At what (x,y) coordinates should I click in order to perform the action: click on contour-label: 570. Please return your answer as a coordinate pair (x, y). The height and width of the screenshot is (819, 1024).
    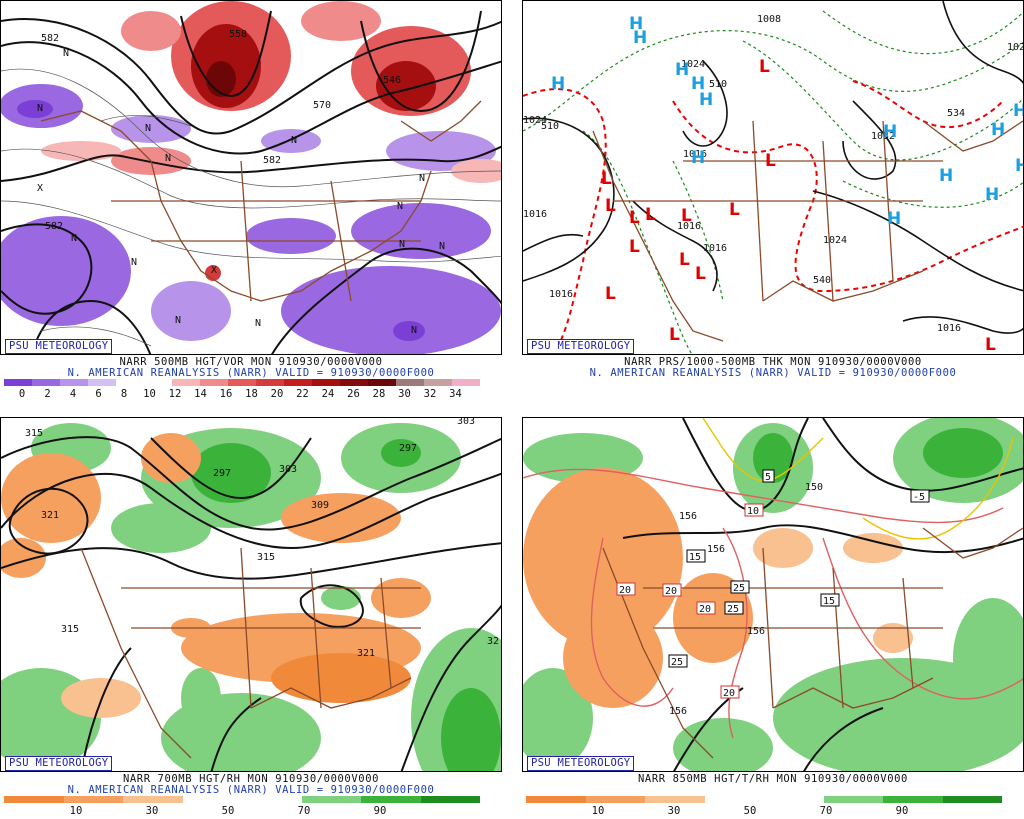
    Looking at the image, I should click on (322, 105).